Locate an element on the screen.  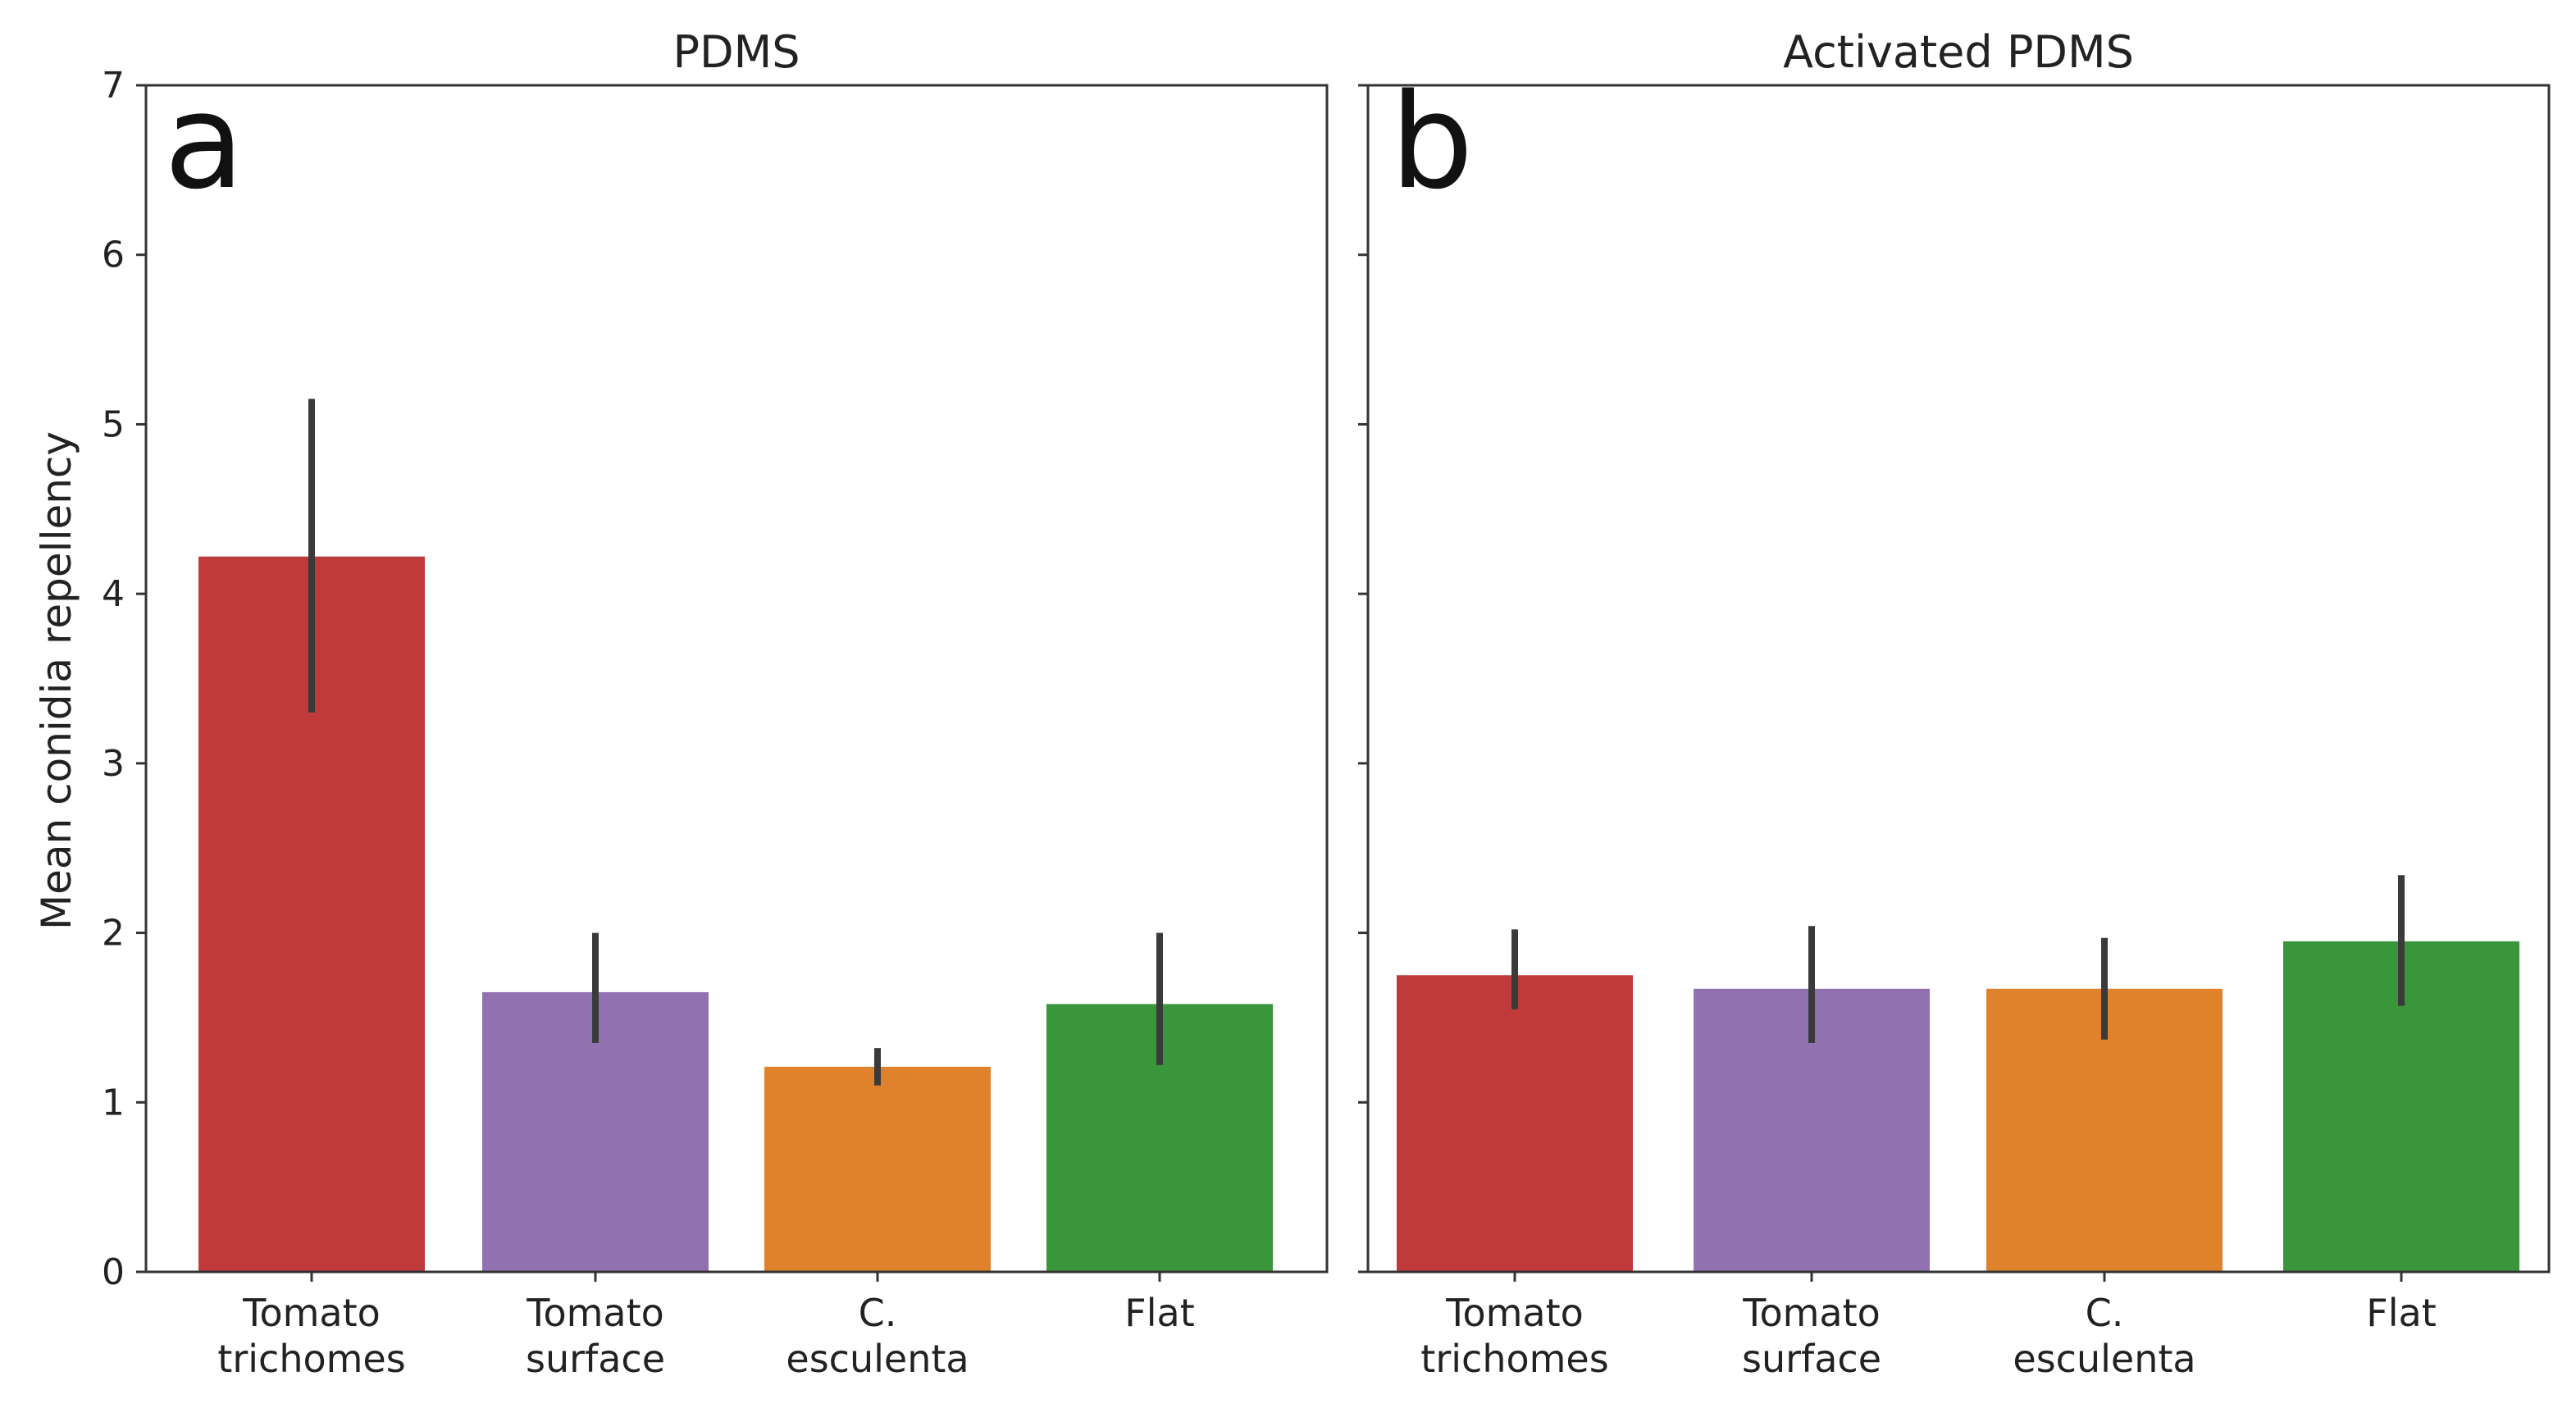
panel-letter: b is located at coordinates (1432, 141).